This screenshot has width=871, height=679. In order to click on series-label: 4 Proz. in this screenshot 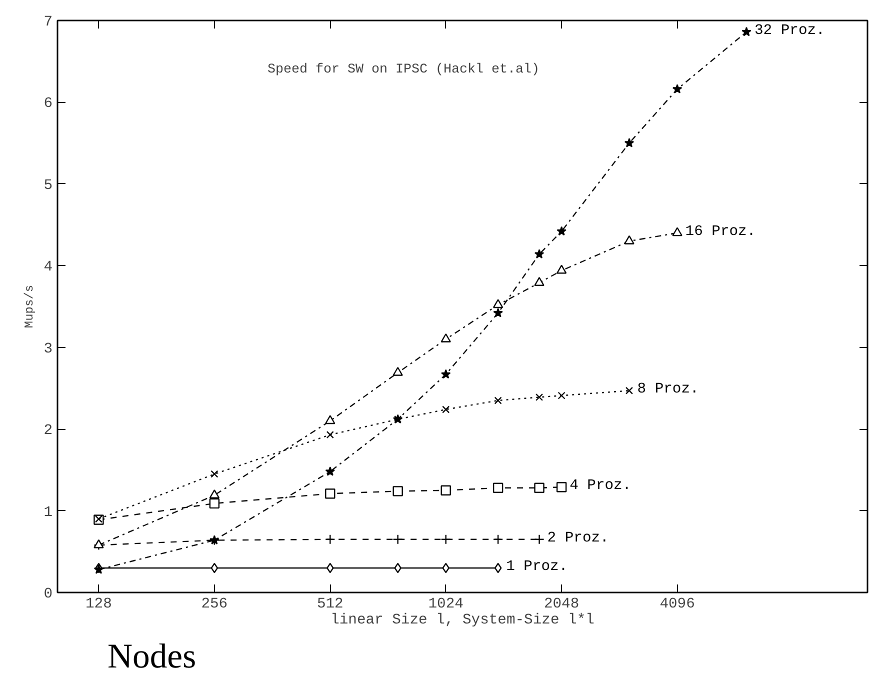, I will do `click(601, 486)`.